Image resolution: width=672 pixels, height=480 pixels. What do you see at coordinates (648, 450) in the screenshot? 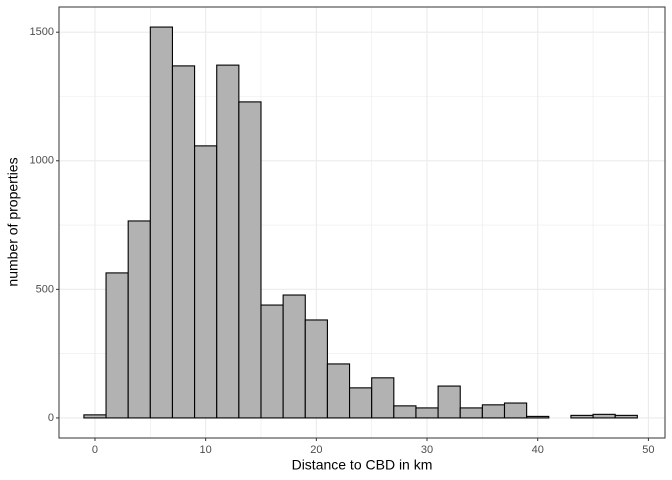
I see `x-tick-label: 50` at bounding box center [648, 450].